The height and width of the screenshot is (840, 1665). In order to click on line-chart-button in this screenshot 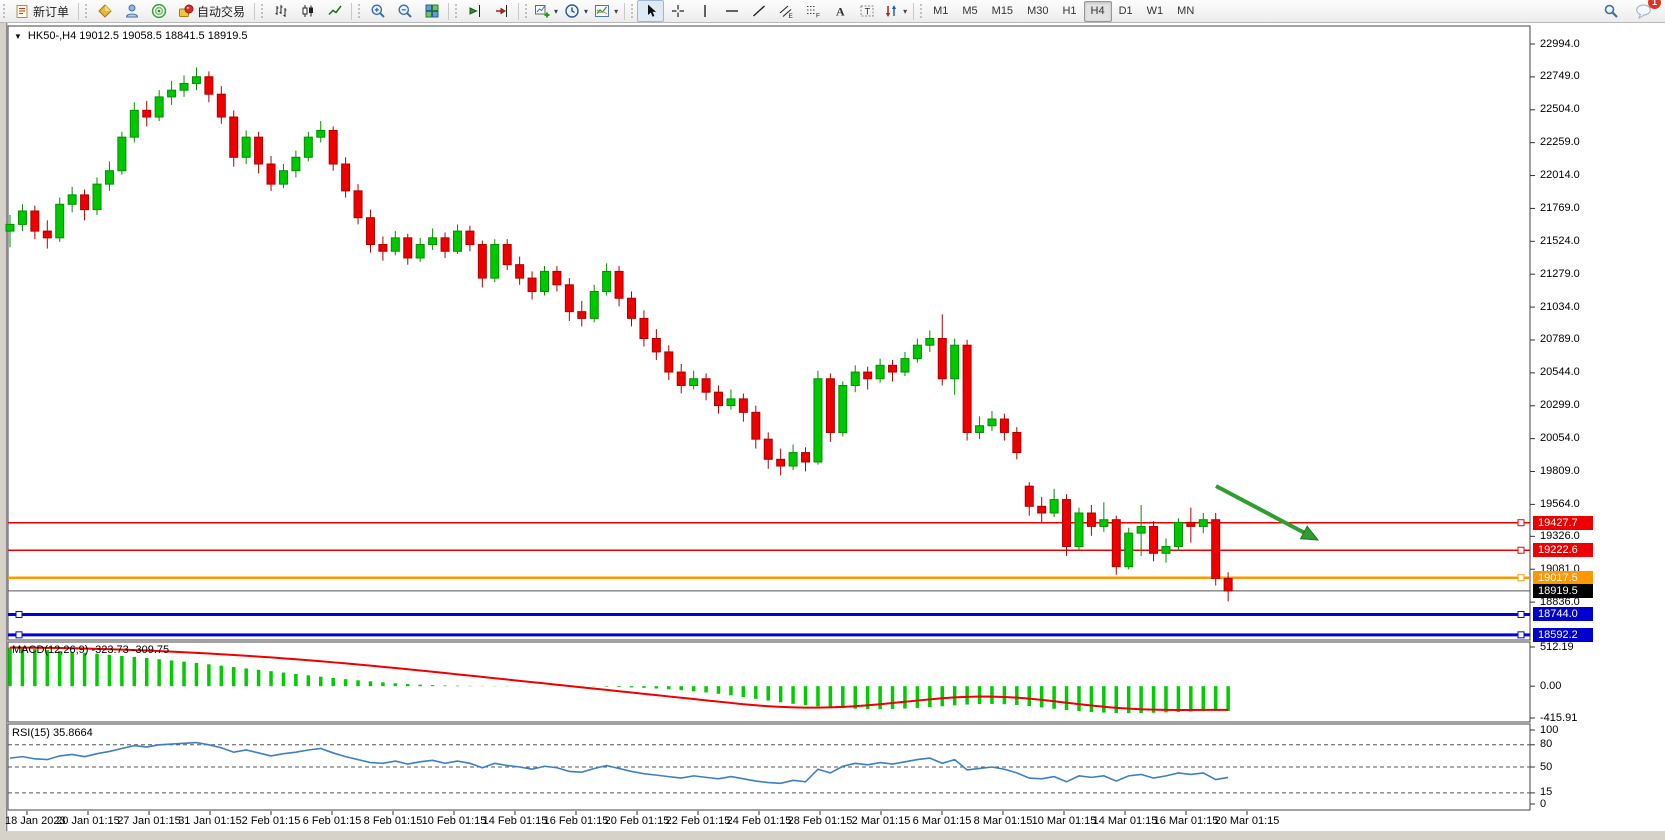, I will do `click(334, 11)`.